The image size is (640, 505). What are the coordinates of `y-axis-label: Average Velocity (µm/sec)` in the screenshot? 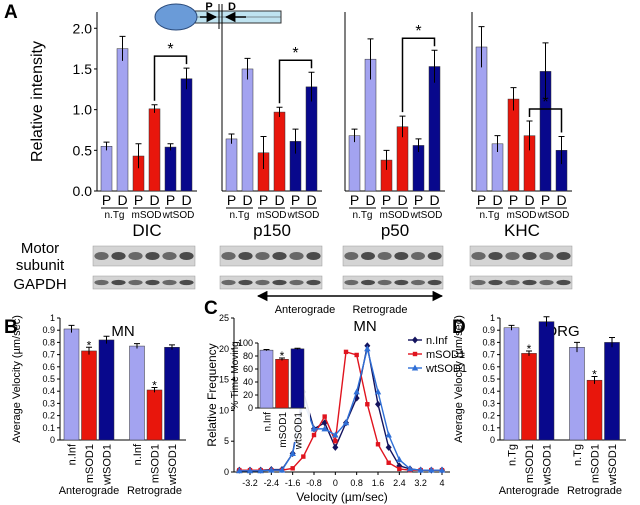 It's located at (459, 379).